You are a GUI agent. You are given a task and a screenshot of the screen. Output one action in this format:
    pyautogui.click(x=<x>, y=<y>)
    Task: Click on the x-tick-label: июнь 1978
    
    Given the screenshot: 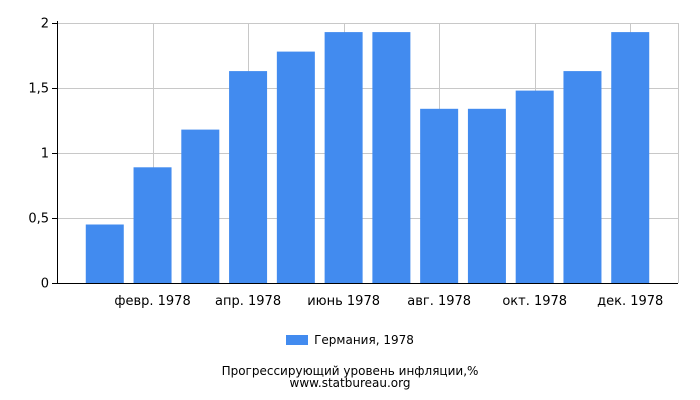 What is the action you would take?
    pyautogui.click(x=343, y=301)
    